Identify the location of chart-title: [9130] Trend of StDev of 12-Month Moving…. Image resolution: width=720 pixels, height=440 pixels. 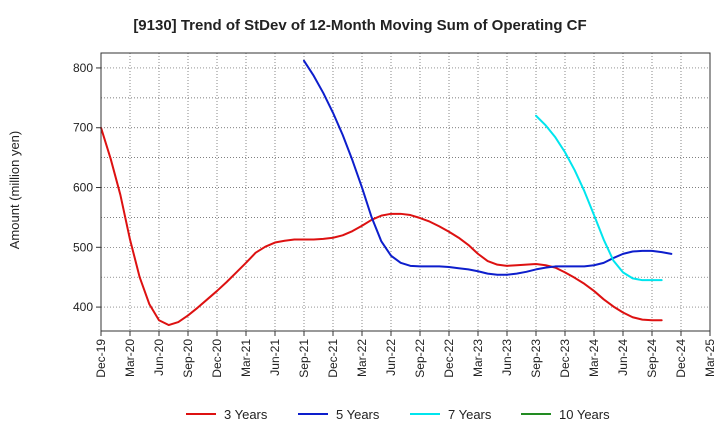
(359, 25).